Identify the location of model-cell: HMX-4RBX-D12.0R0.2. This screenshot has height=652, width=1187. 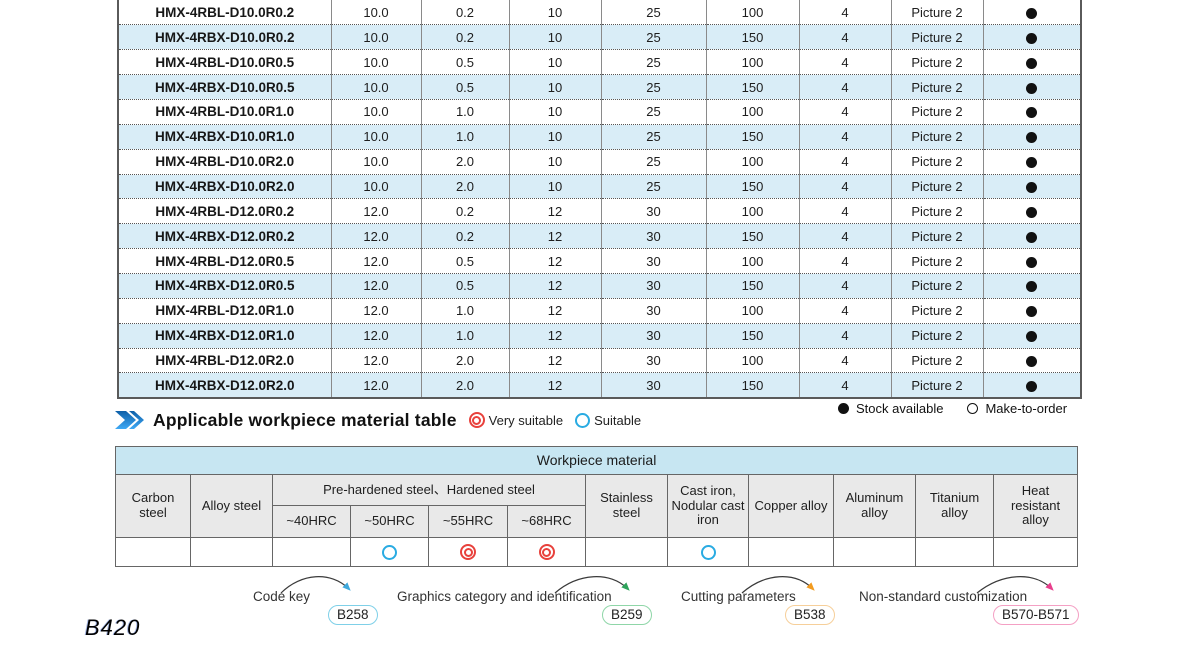
(224, 236).